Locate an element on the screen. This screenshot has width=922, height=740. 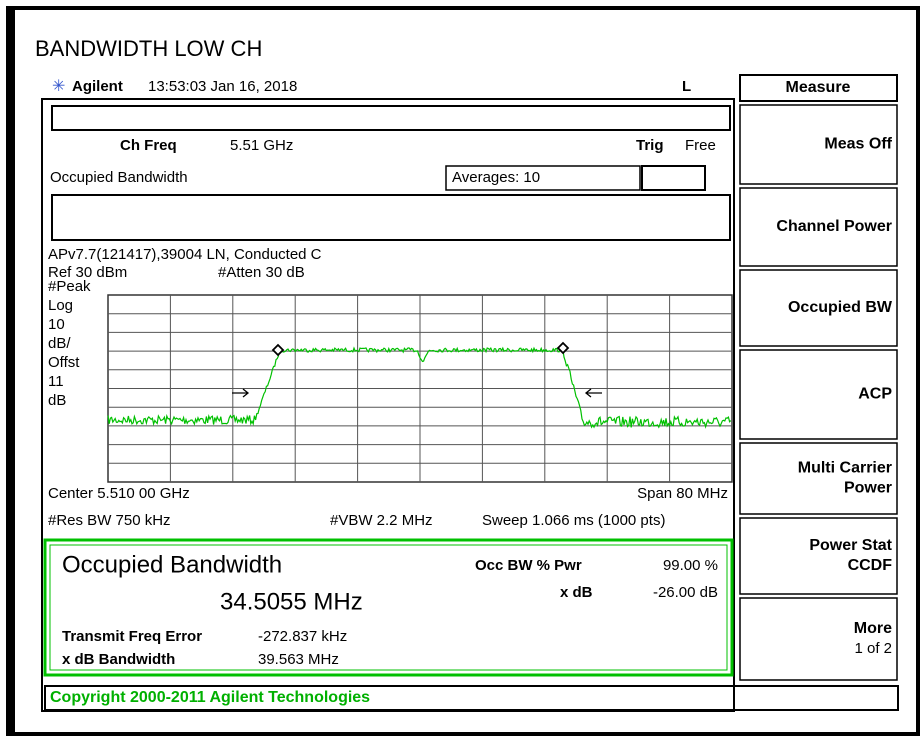
trig-label: Trig is located at coordinates (650, 145).